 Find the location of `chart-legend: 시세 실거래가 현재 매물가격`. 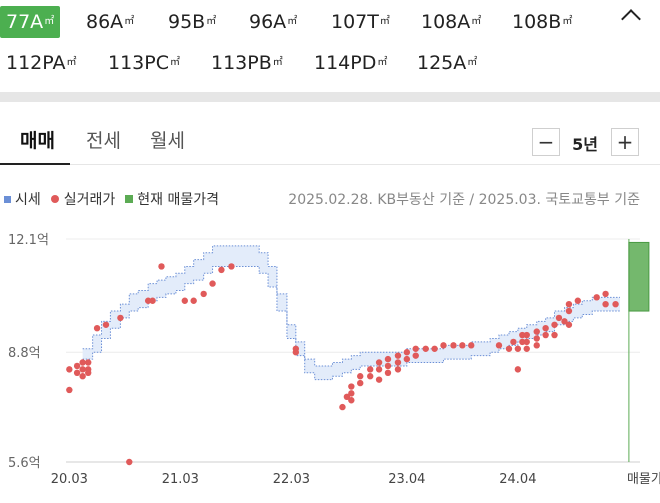

chart-legend: 시세 실거래가 현재 매물가격 is located at coordinates (116, 199).